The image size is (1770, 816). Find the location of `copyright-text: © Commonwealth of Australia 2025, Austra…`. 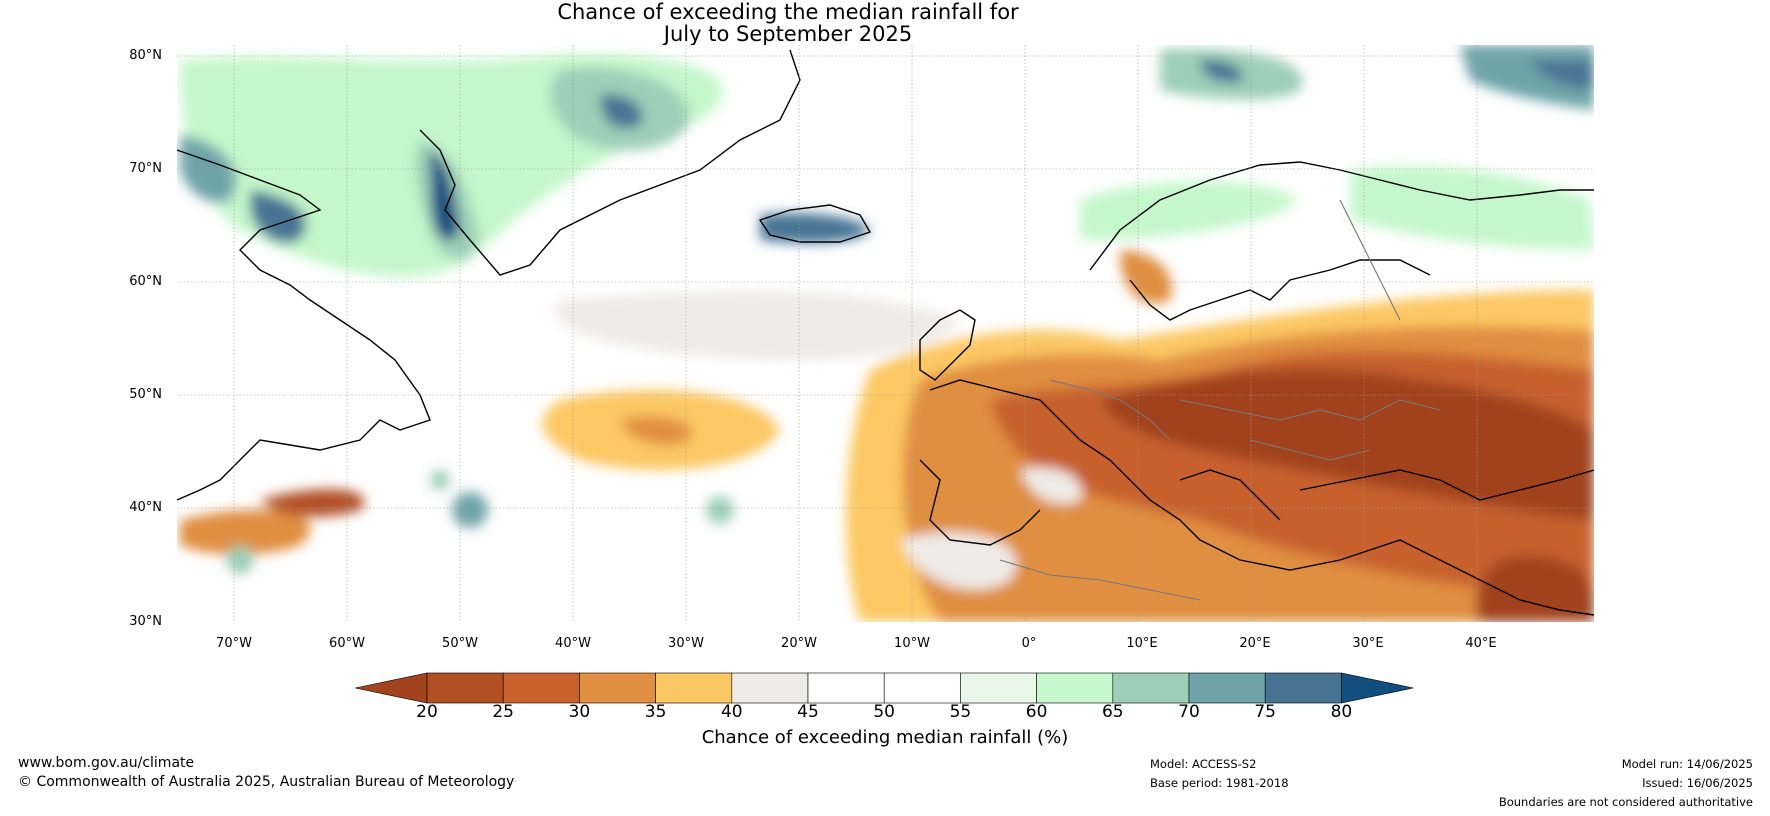

copyright-text: © Commonwealth of Australia 2025, Austra… is located at coordinates (266, 782).